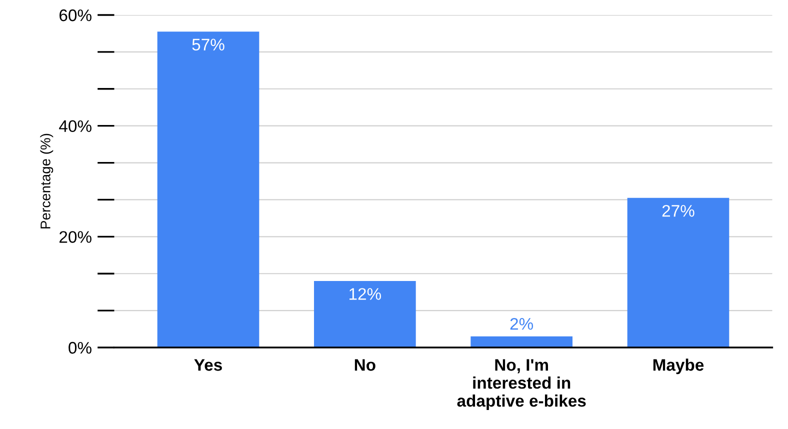 This screenshot has height=429, width=788. I want to click on x-tick-label: Yes, so click(208, 365).